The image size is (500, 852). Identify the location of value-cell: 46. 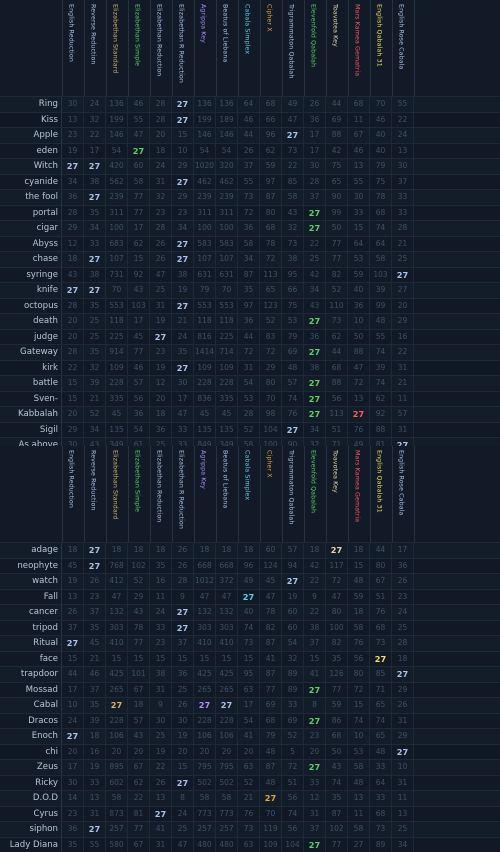
(139, 104).